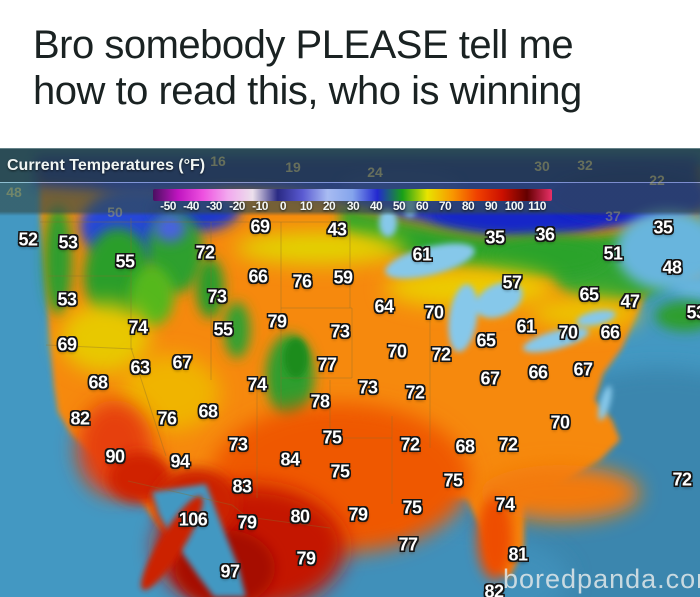 The width and height of the screenshot is (700, 597). Describe the element at coordinates (514, 206) in the screenshot. I see `scale-tick-label: 100` at that location.